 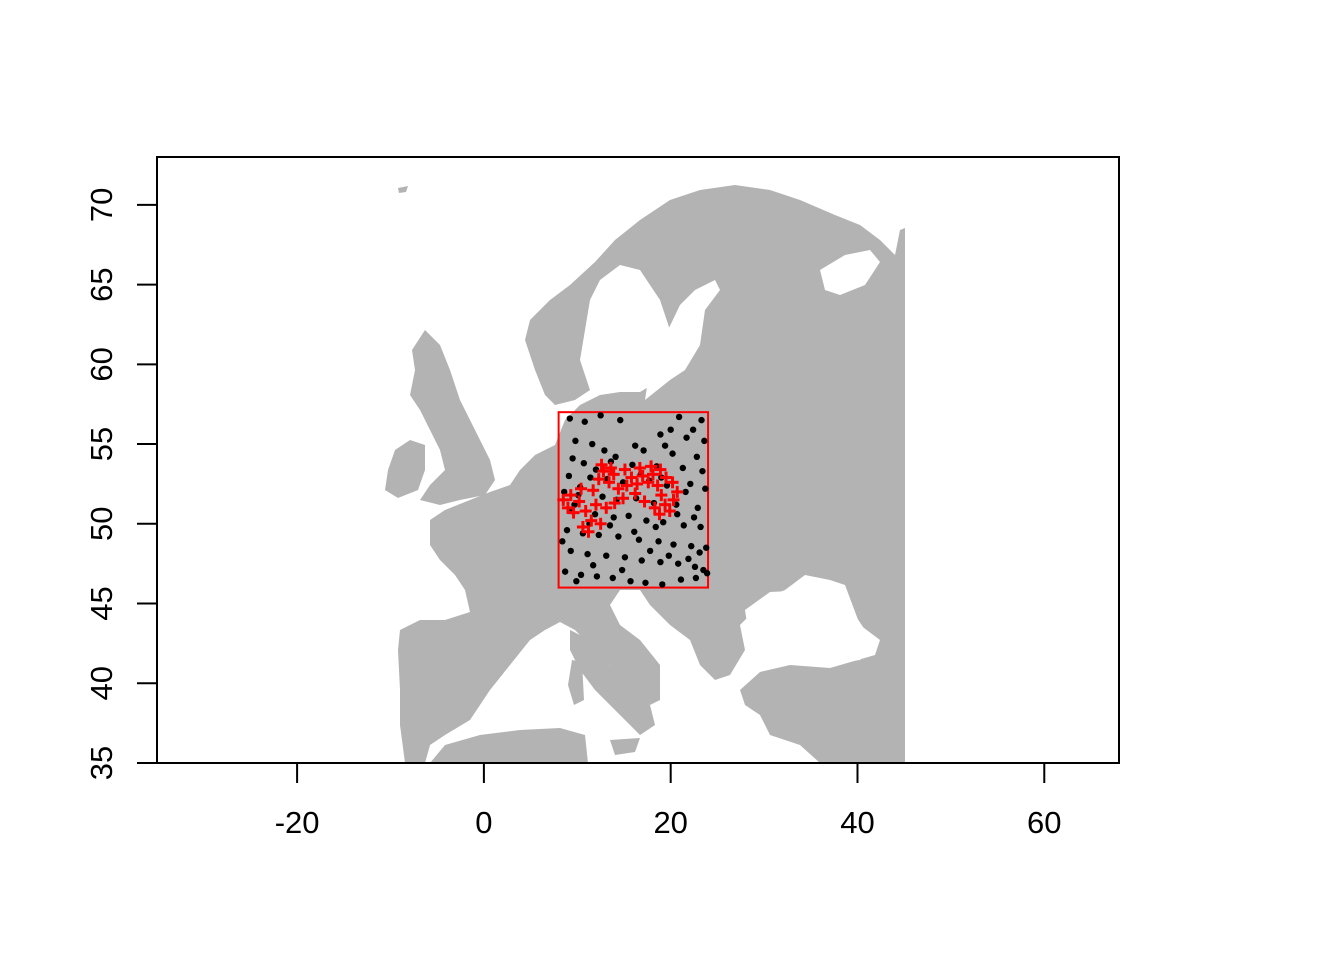 I want to click on white-sea, so click(x=850, y=272).